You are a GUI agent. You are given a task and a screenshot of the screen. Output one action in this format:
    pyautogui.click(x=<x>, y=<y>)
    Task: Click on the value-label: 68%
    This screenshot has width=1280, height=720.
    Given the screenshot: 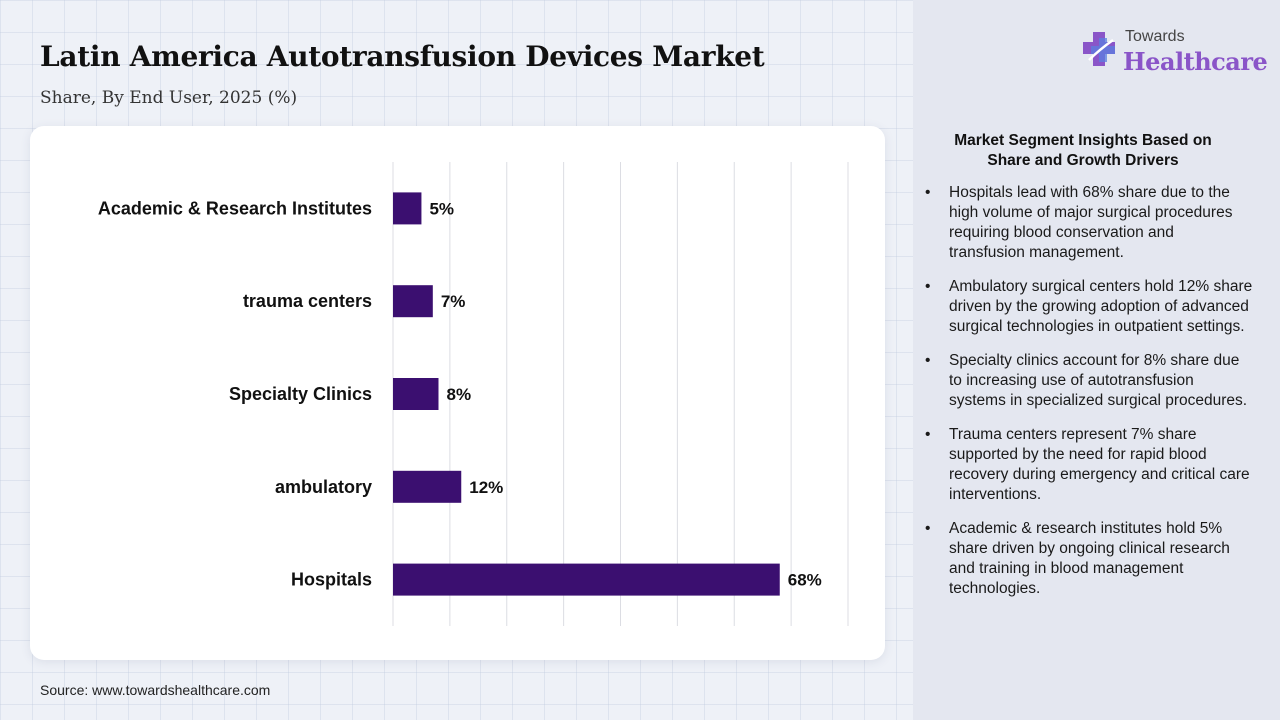 What is the action you would take?
    pyautogui.click(x=805, y=580)
    